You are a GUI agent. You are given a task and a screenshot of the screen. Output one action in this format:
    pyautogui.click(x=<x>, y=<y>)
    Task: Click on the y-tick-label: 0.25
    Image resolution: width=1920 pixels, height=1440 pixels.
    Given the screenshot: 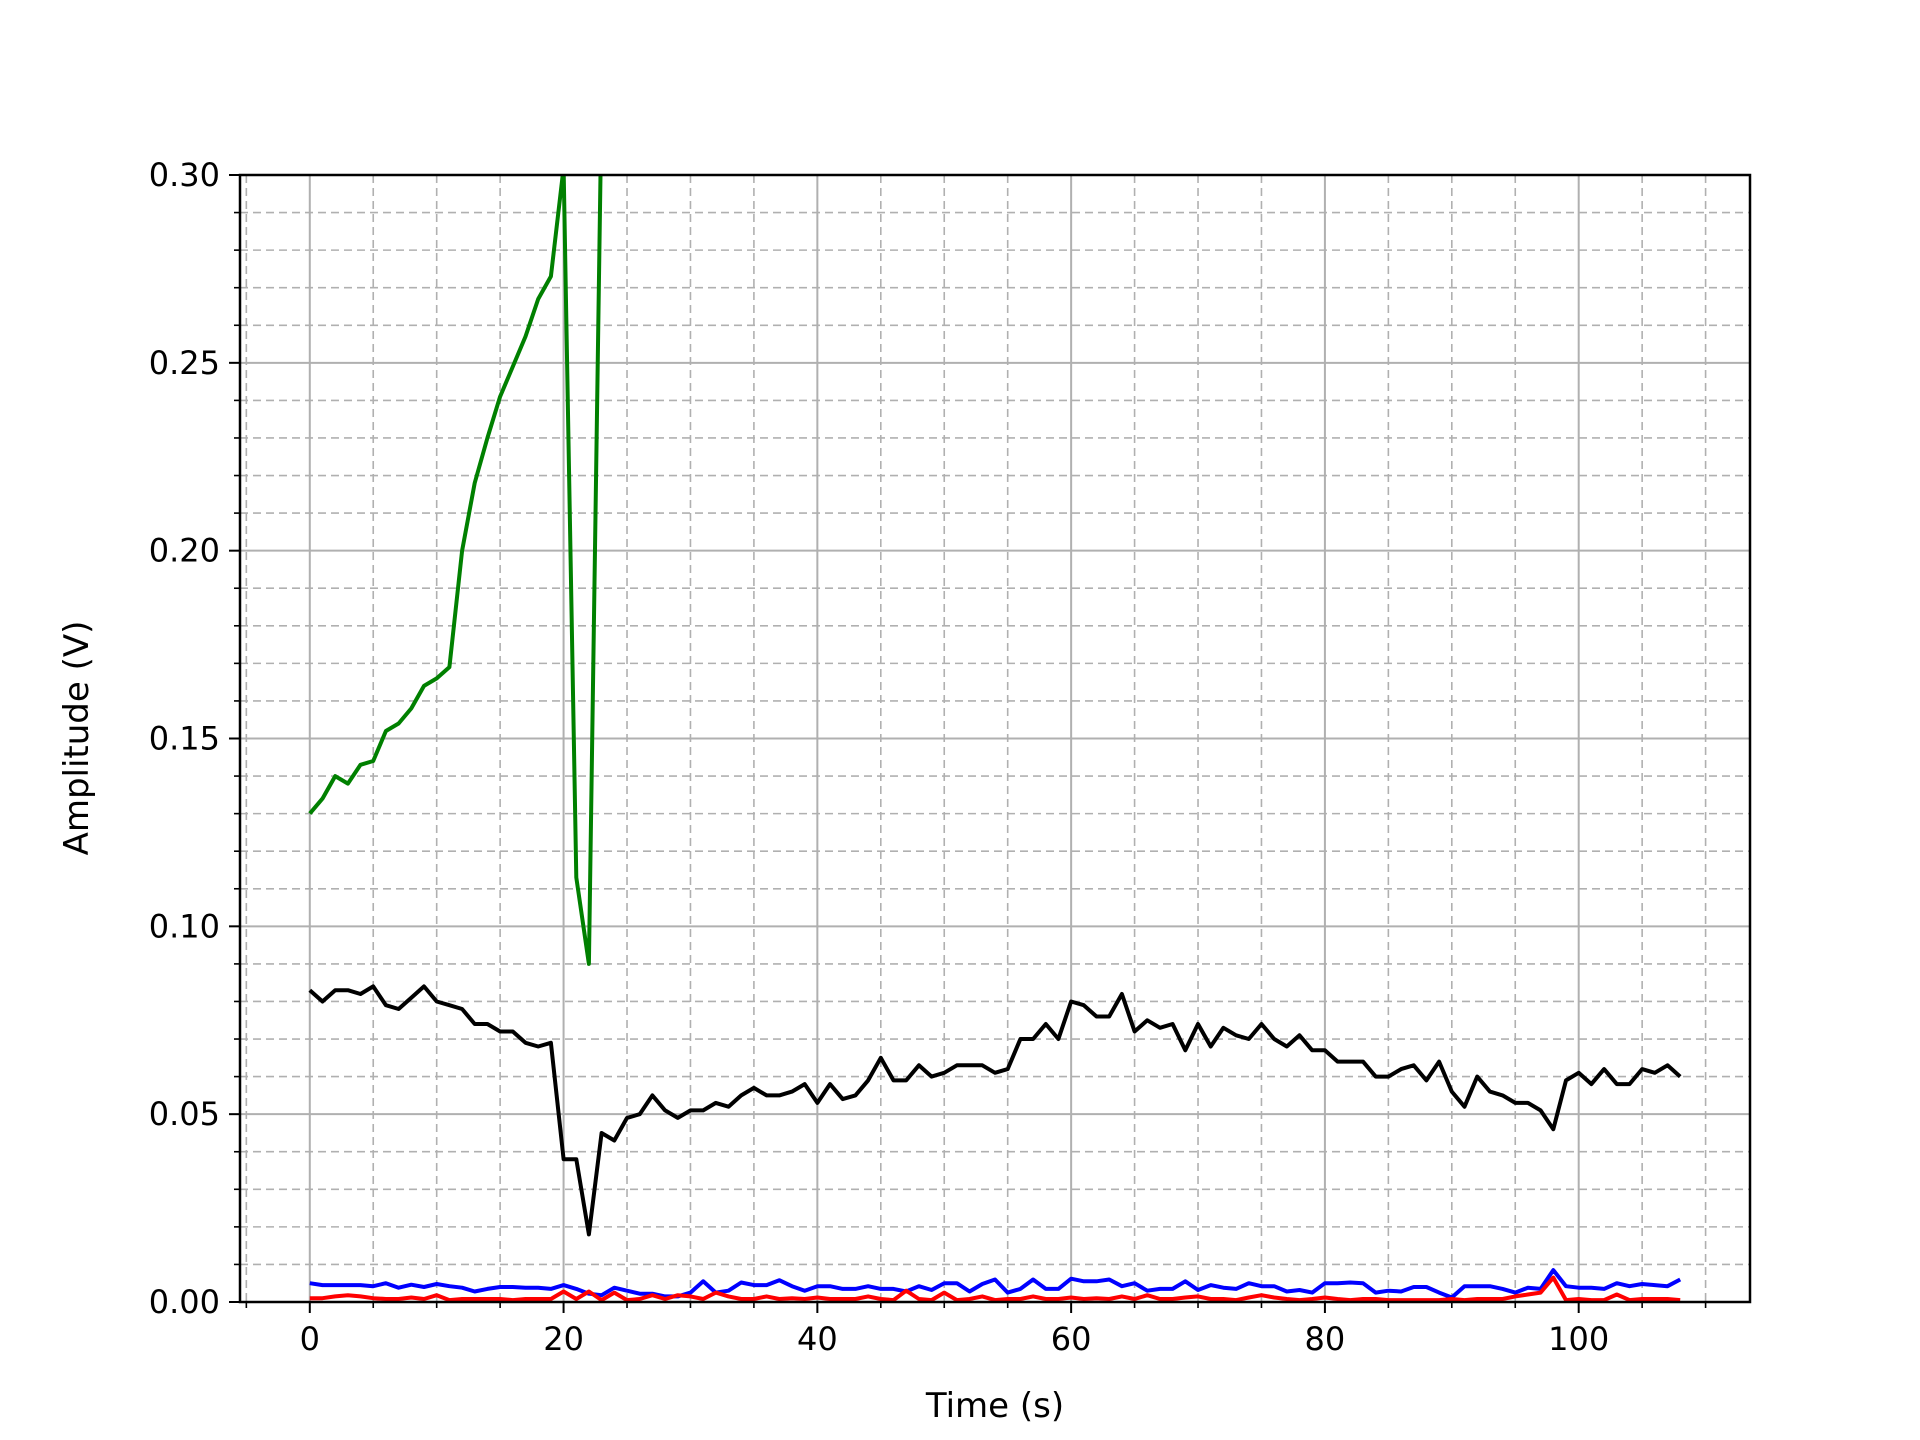 What is the action you would take?
    pyautogui.click(x=184, y=363)
    